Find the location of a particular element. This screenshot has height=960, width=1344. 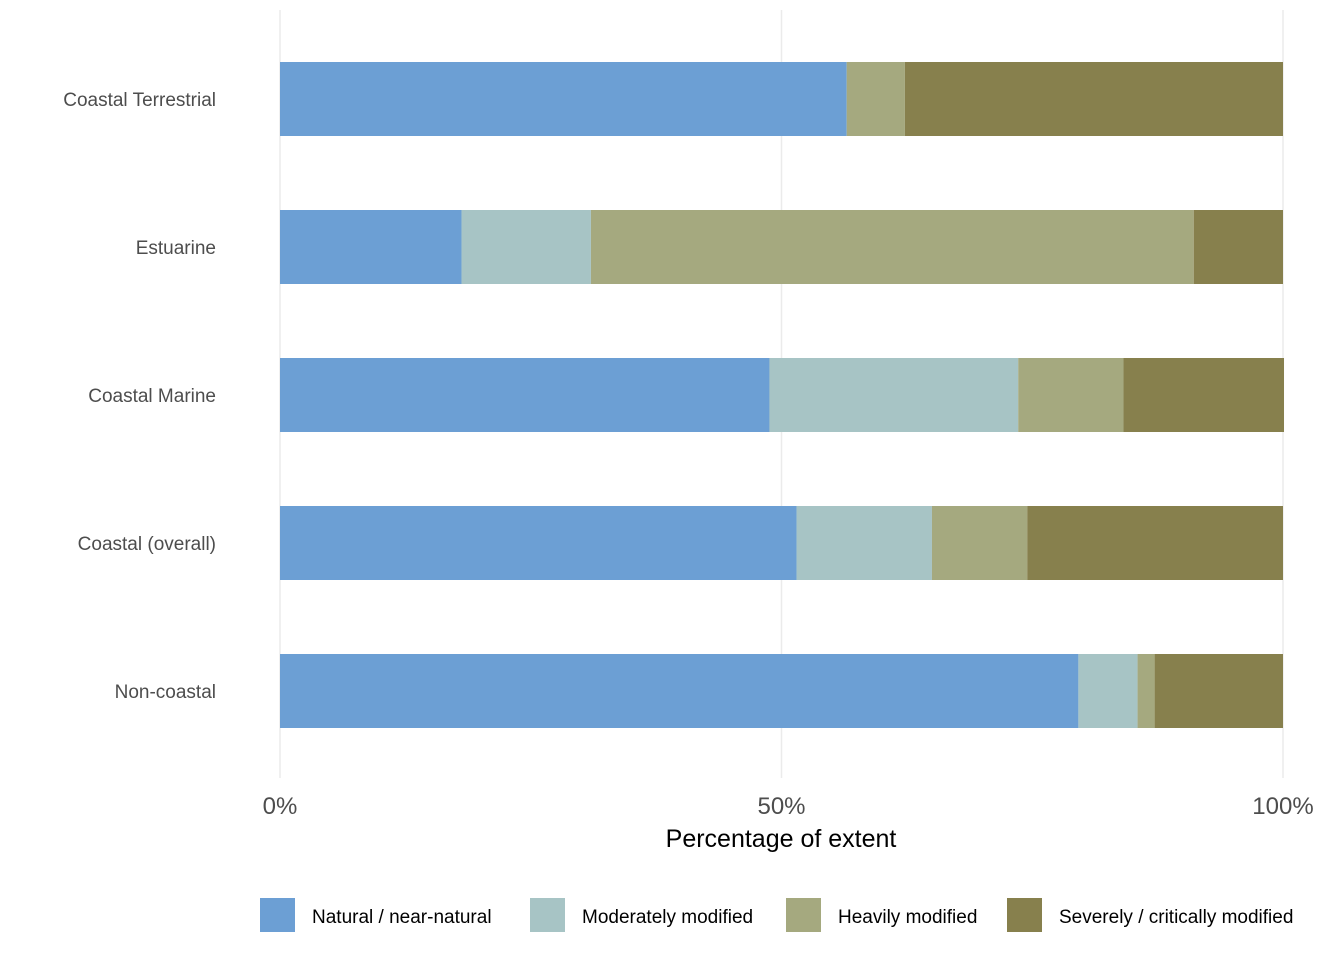

legend-label: Heavily modified is located at coordinates (907, 917).